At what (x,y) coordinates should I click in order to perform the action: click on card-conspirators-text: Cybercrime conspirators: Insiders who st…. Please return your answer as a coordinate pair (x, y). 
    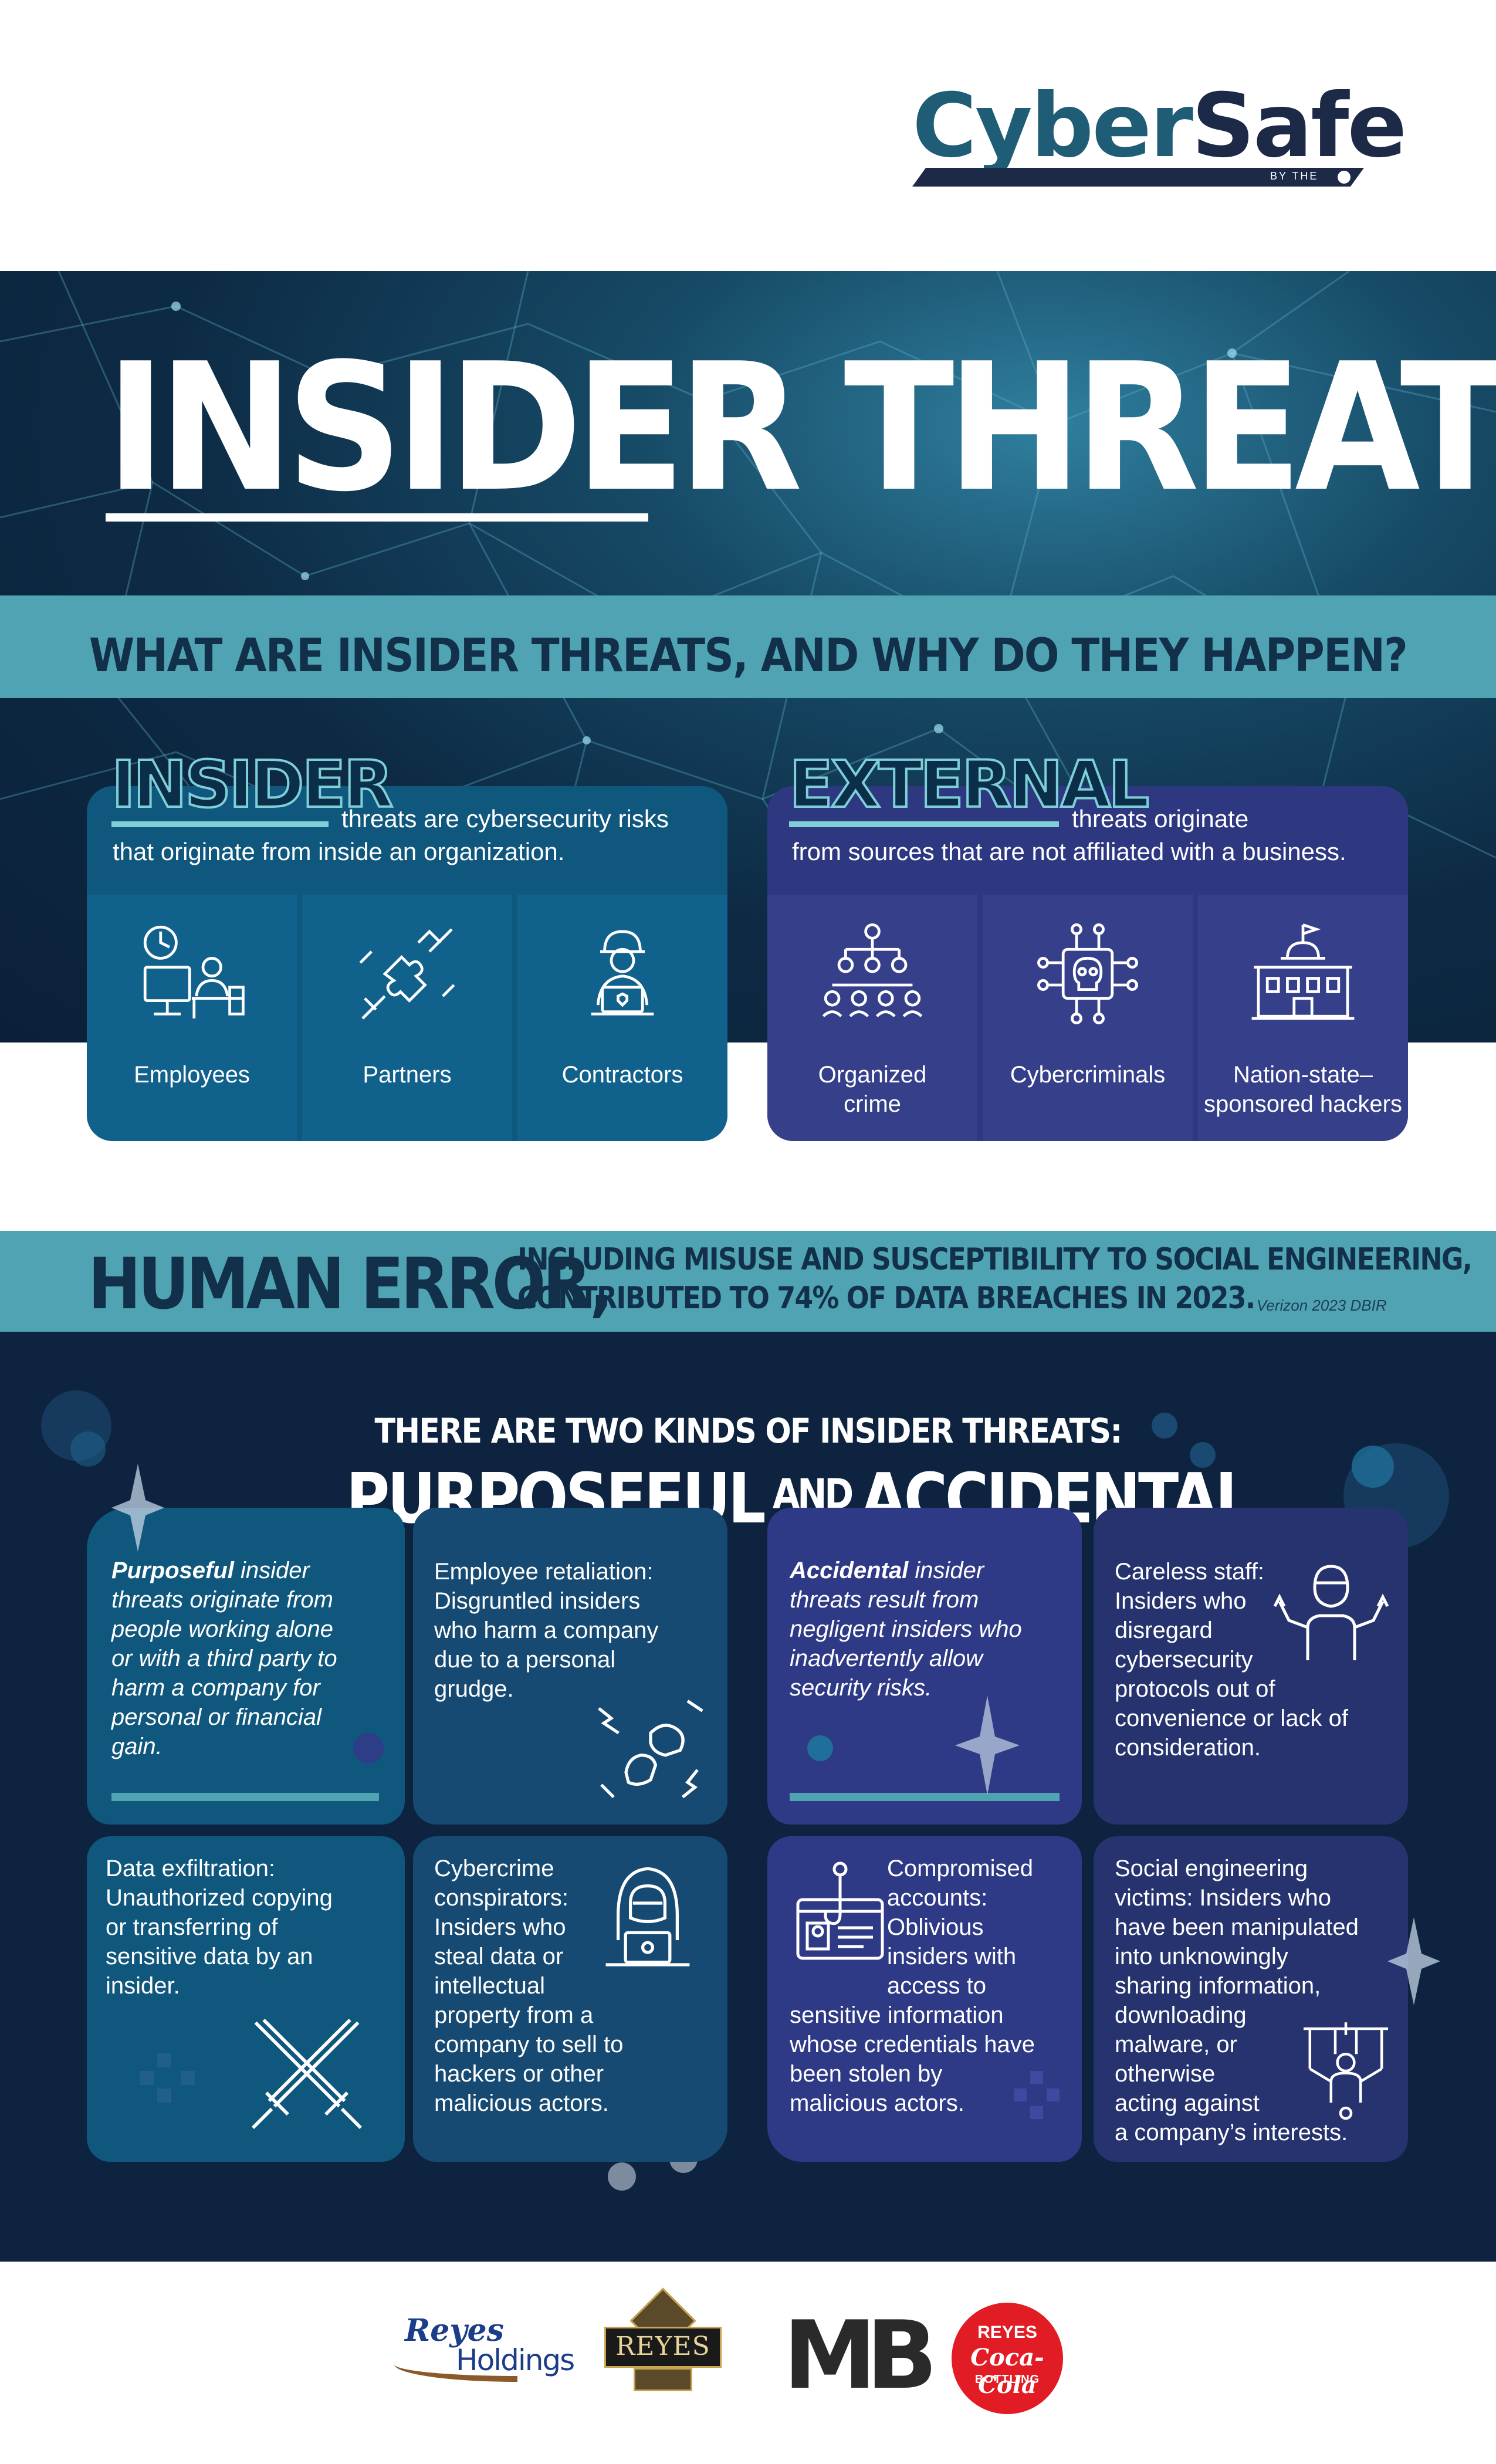
    Looking at the image, I should click on (529, 1986).